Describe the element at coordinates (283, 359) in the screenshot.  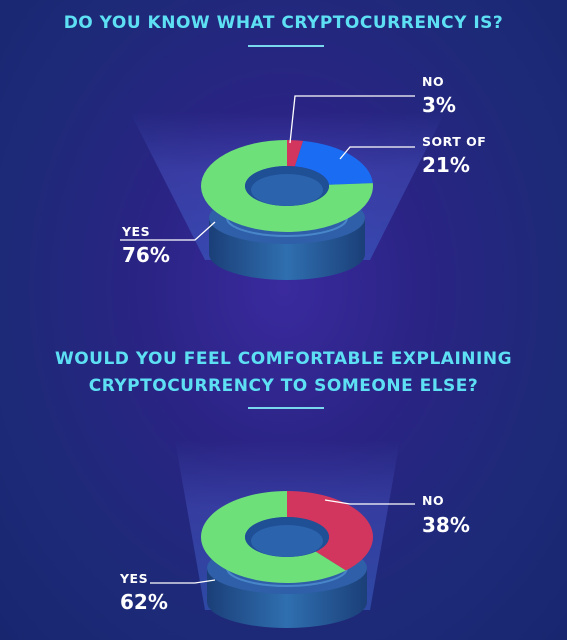
I see `chart2-title-line1: WOULD YOU FEEL COMFORTABLE EXPLAINING` at that location.